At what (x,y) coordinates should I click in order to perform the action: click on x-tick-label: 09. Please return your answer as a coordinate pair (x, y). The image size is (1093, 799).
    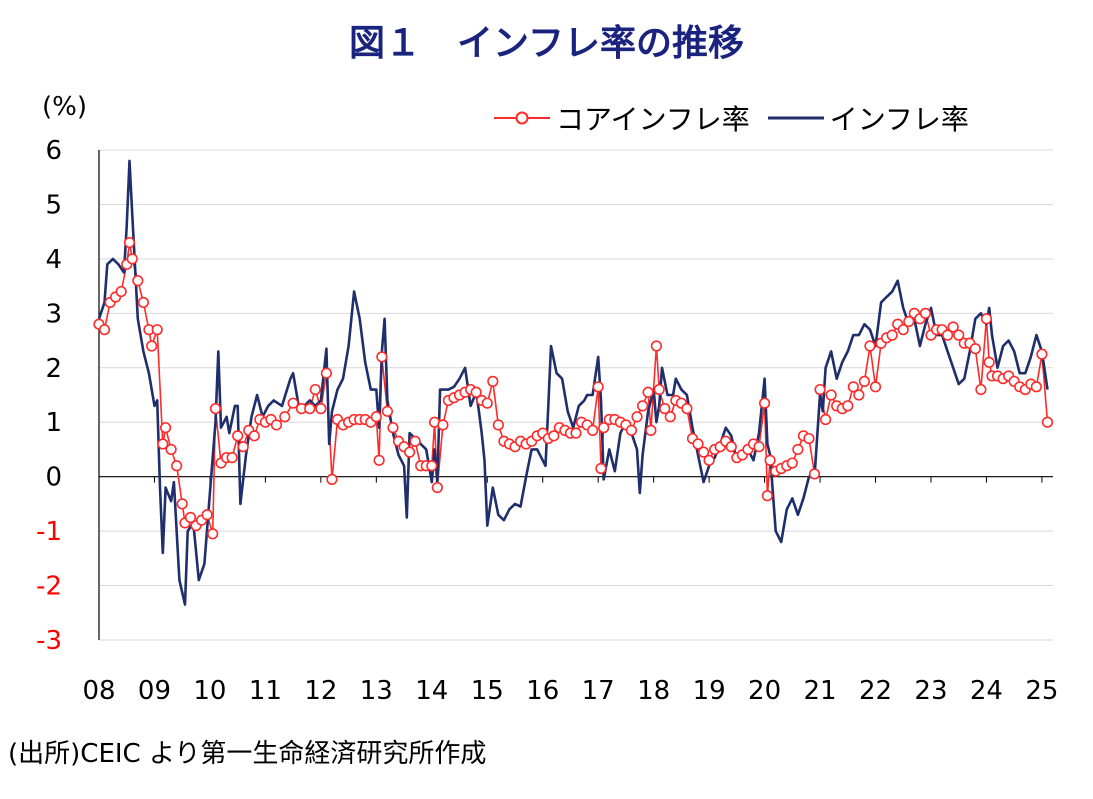
    Looking at the image, I should click on (154, 691).